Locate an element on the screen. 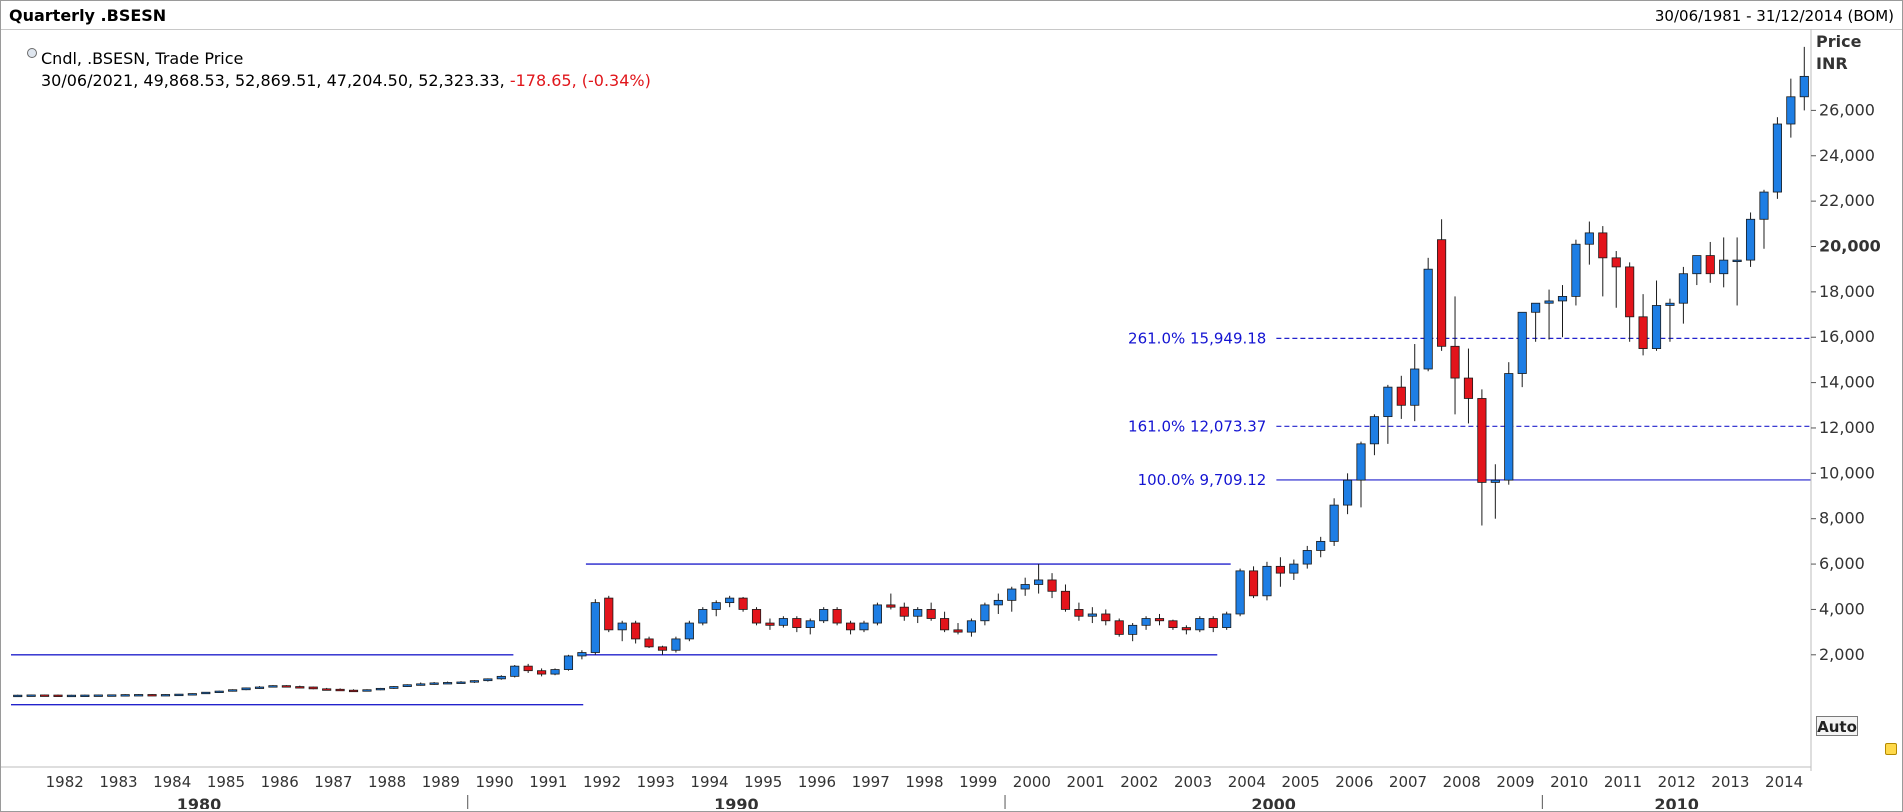  legend-toggle-icon is located at coordinates (32, 53).